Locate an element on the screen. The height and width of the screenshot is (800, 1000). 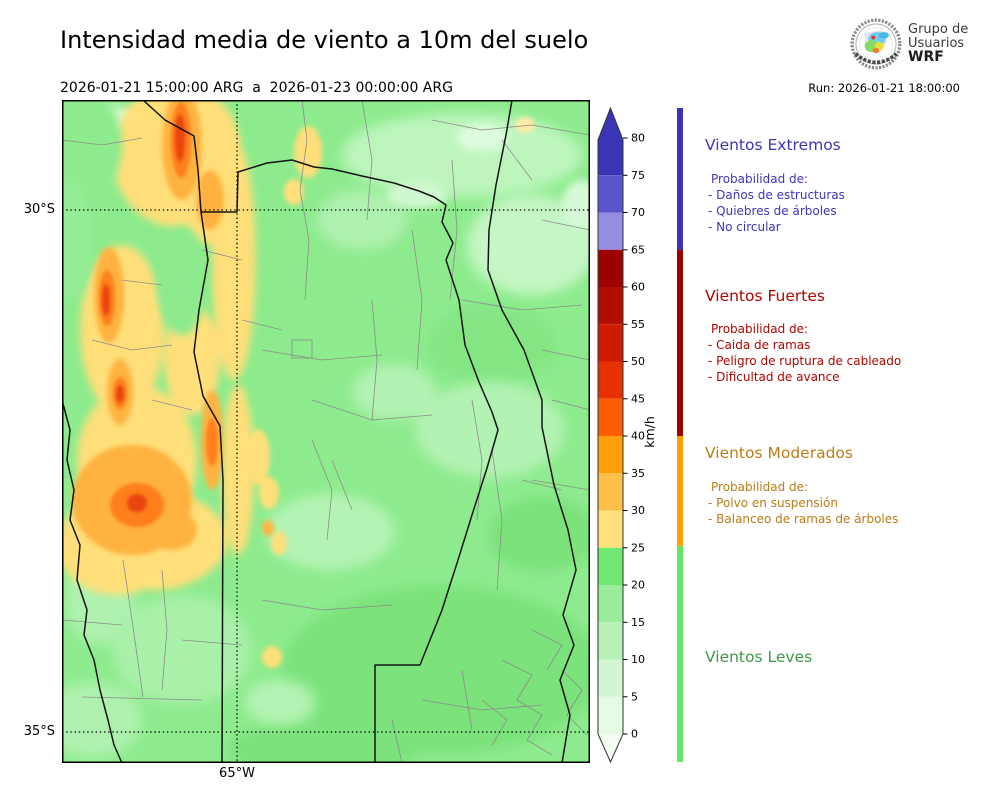
legend-title-extremos: Vientos Extremos is located at coordinates (773, 145).